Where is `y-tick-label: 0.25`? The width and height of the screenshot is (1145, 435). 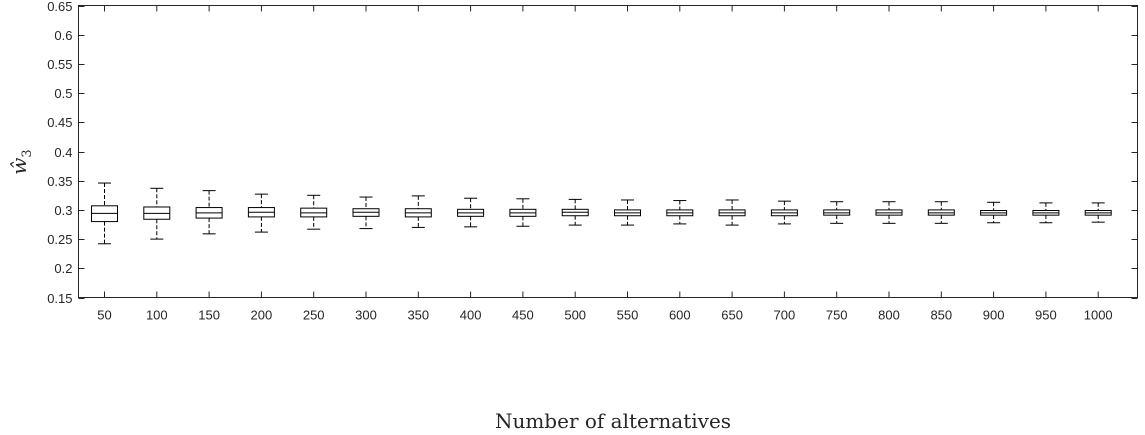 y-tick-label: 0.25 is located at coordinates (59, 239).